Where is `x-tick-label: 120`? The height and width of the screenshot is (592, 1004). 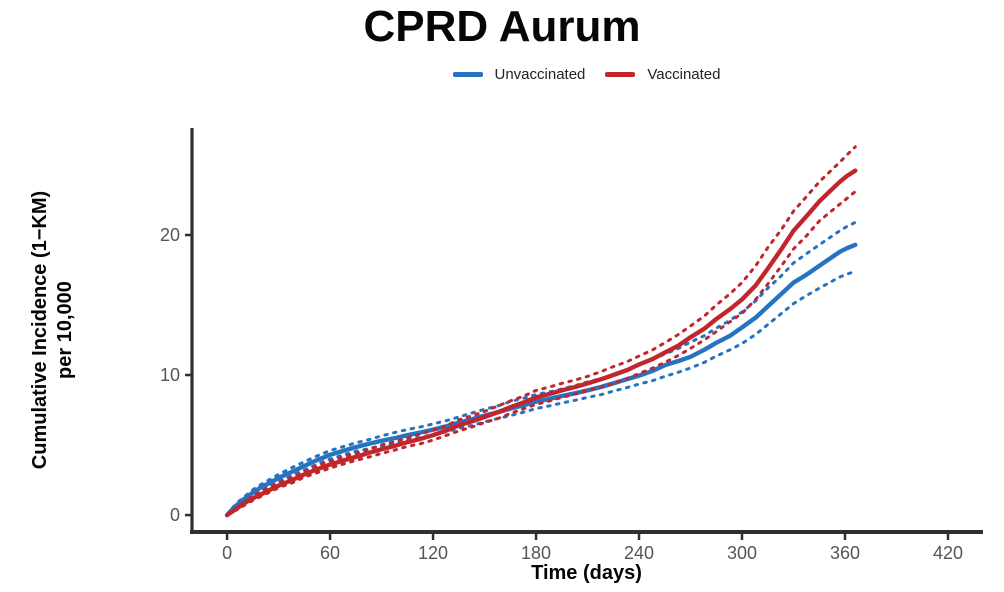 x-tick-label: 120 is located at coordinates (433, 553).